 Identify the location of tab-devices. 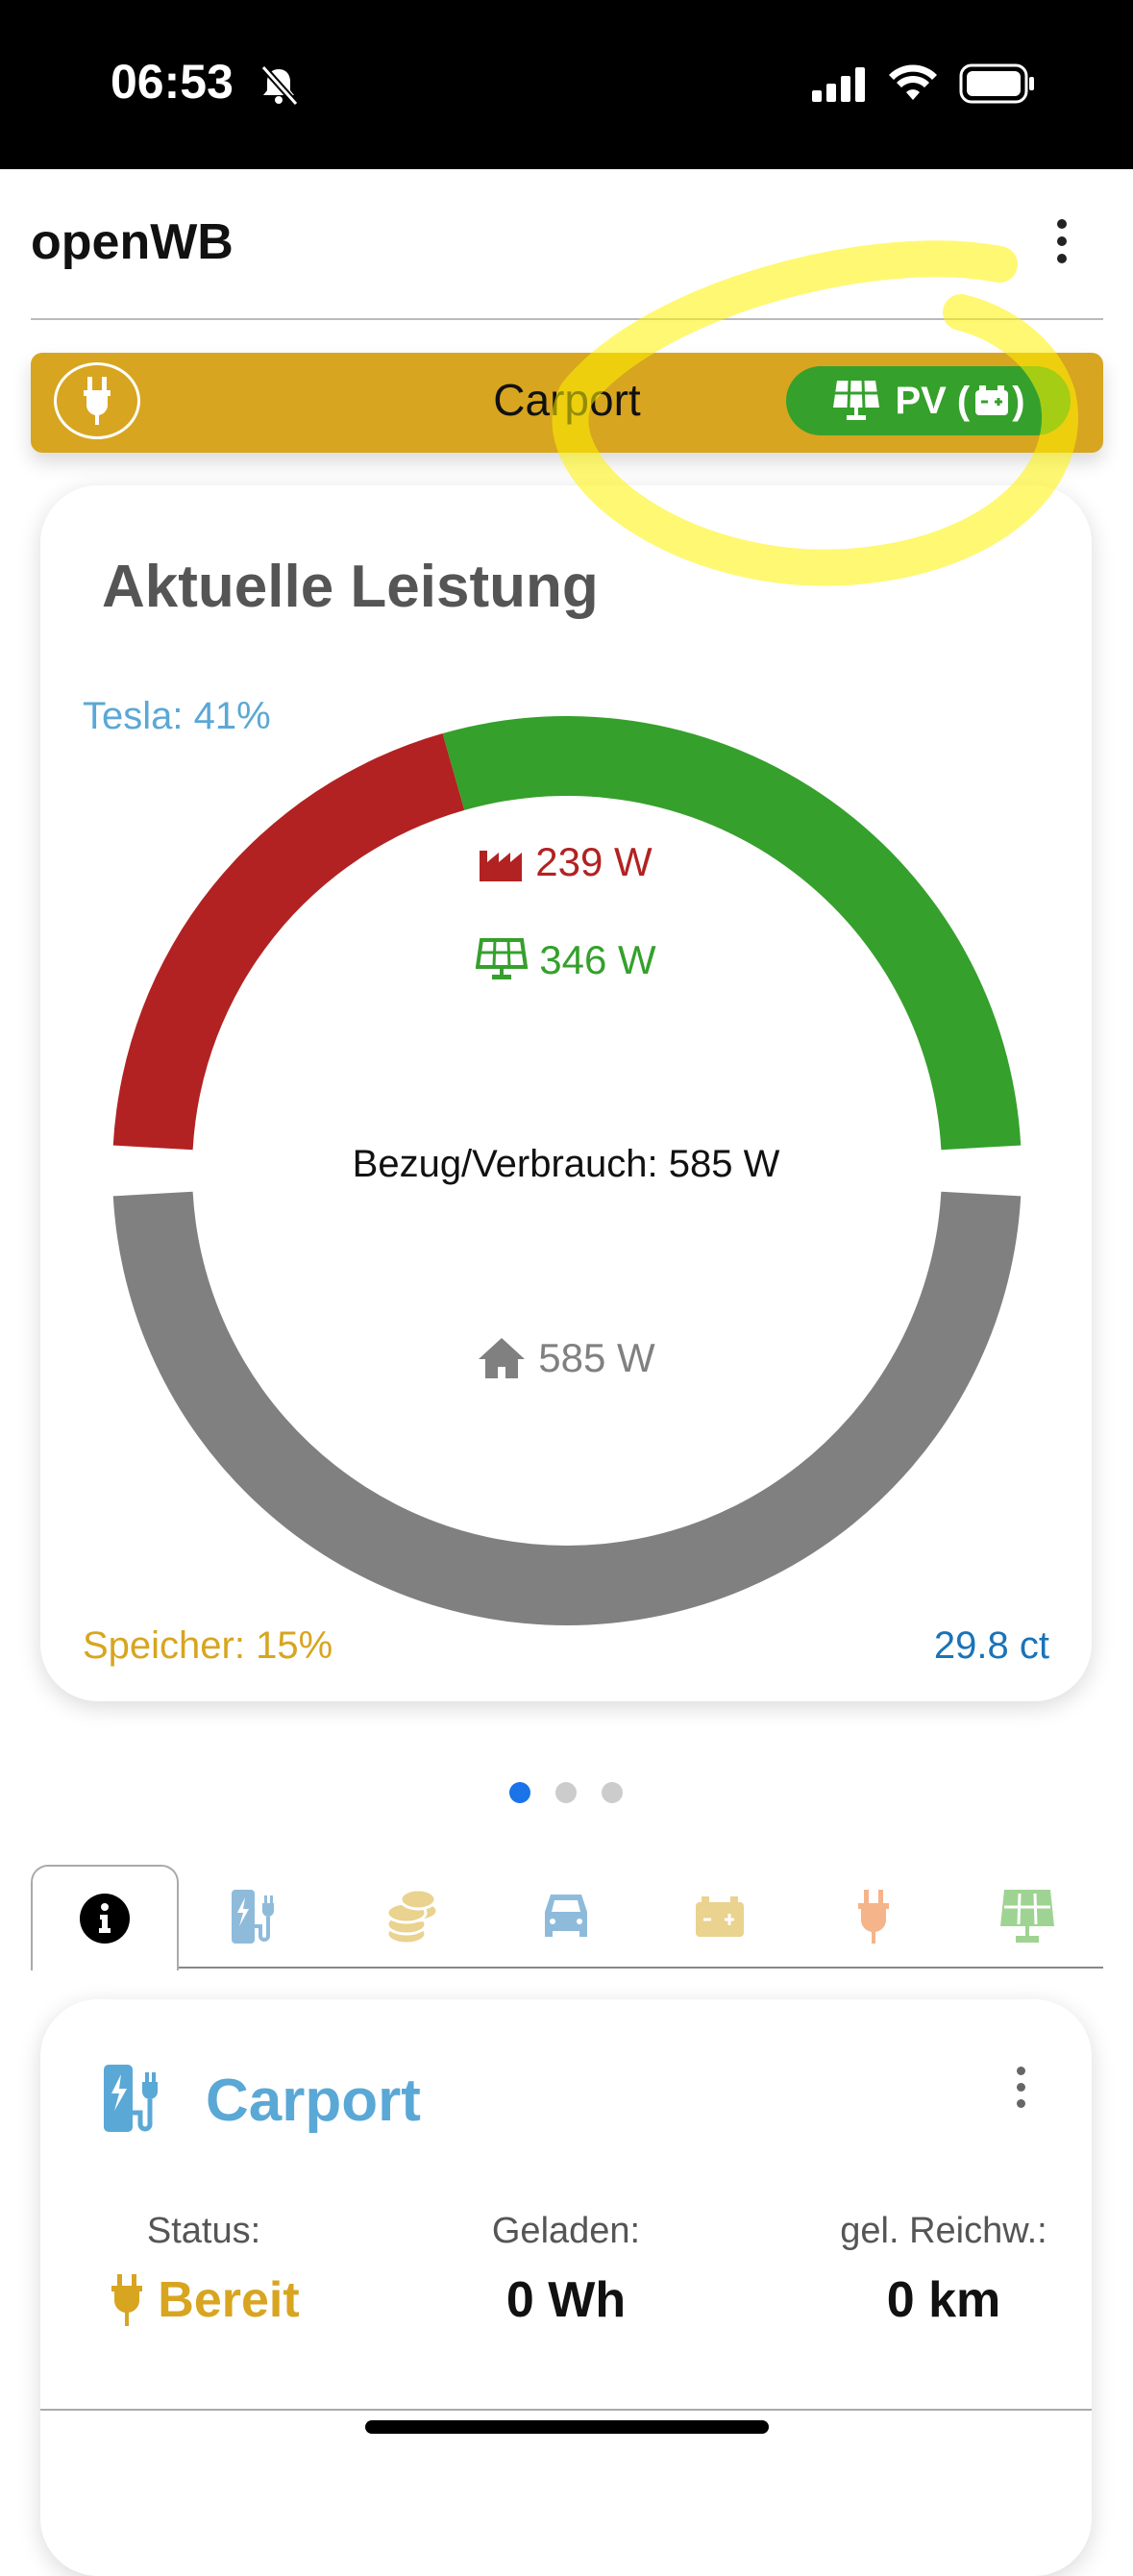
(874, 1917).